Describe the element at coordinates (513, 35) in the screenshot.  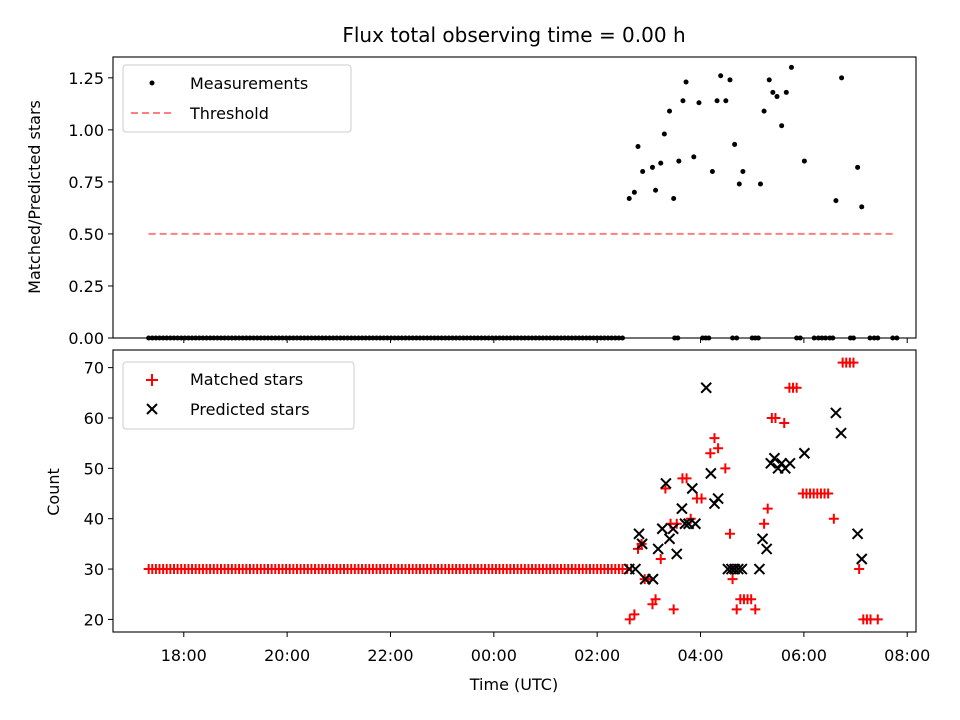
I see `chart-title: Flux total observing time = 0.00 h` at that location.